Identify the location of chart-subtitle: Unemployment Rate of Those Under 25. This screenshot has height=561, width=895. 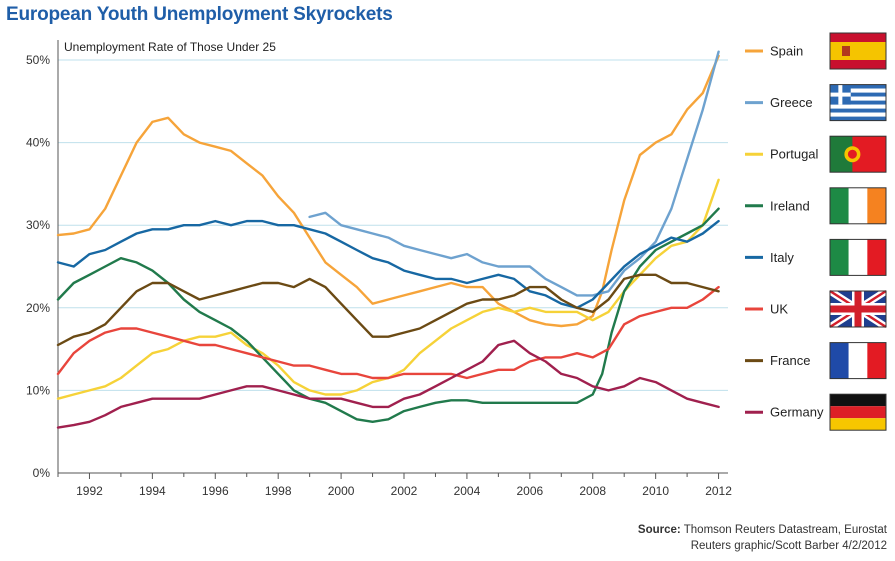
(170, 47).